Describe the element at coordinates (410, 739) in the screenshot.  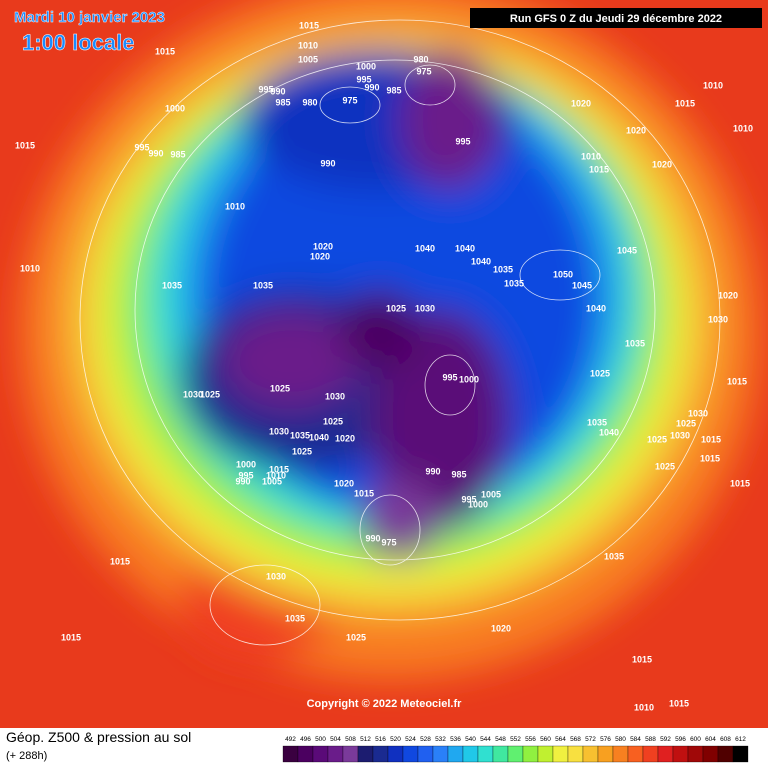
I see `colorbar-label: 524` at that location.